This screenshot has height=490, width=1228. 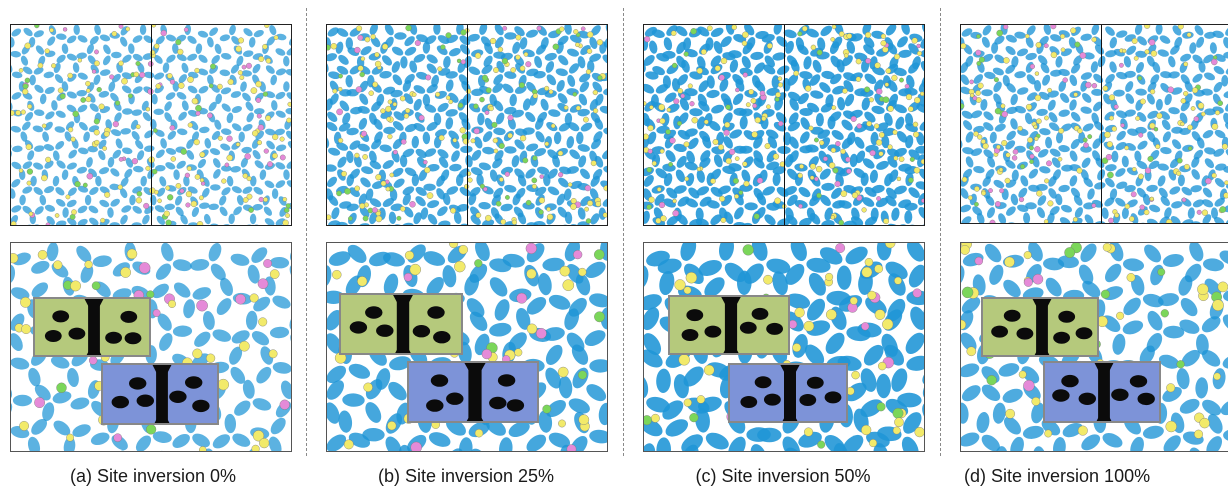 I want to click on panel-caption: (b) Site inversion 25%, so click(x=466, y=476).